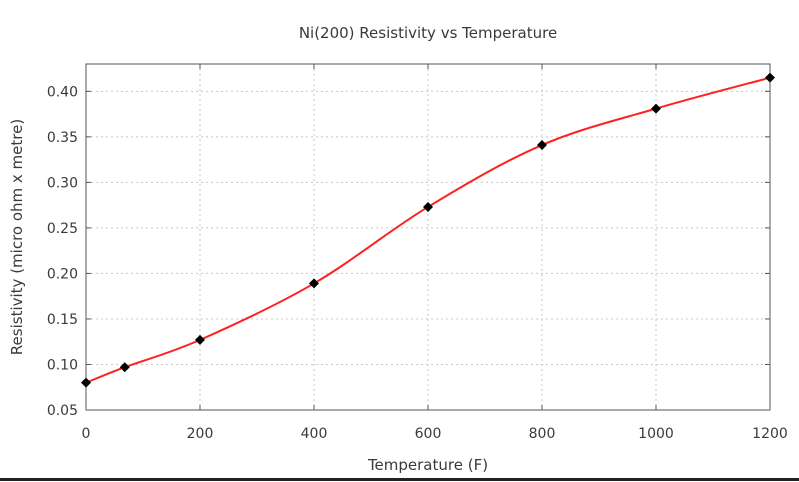  I want to click on y-tick-label: 0.10, so click(62, 365).